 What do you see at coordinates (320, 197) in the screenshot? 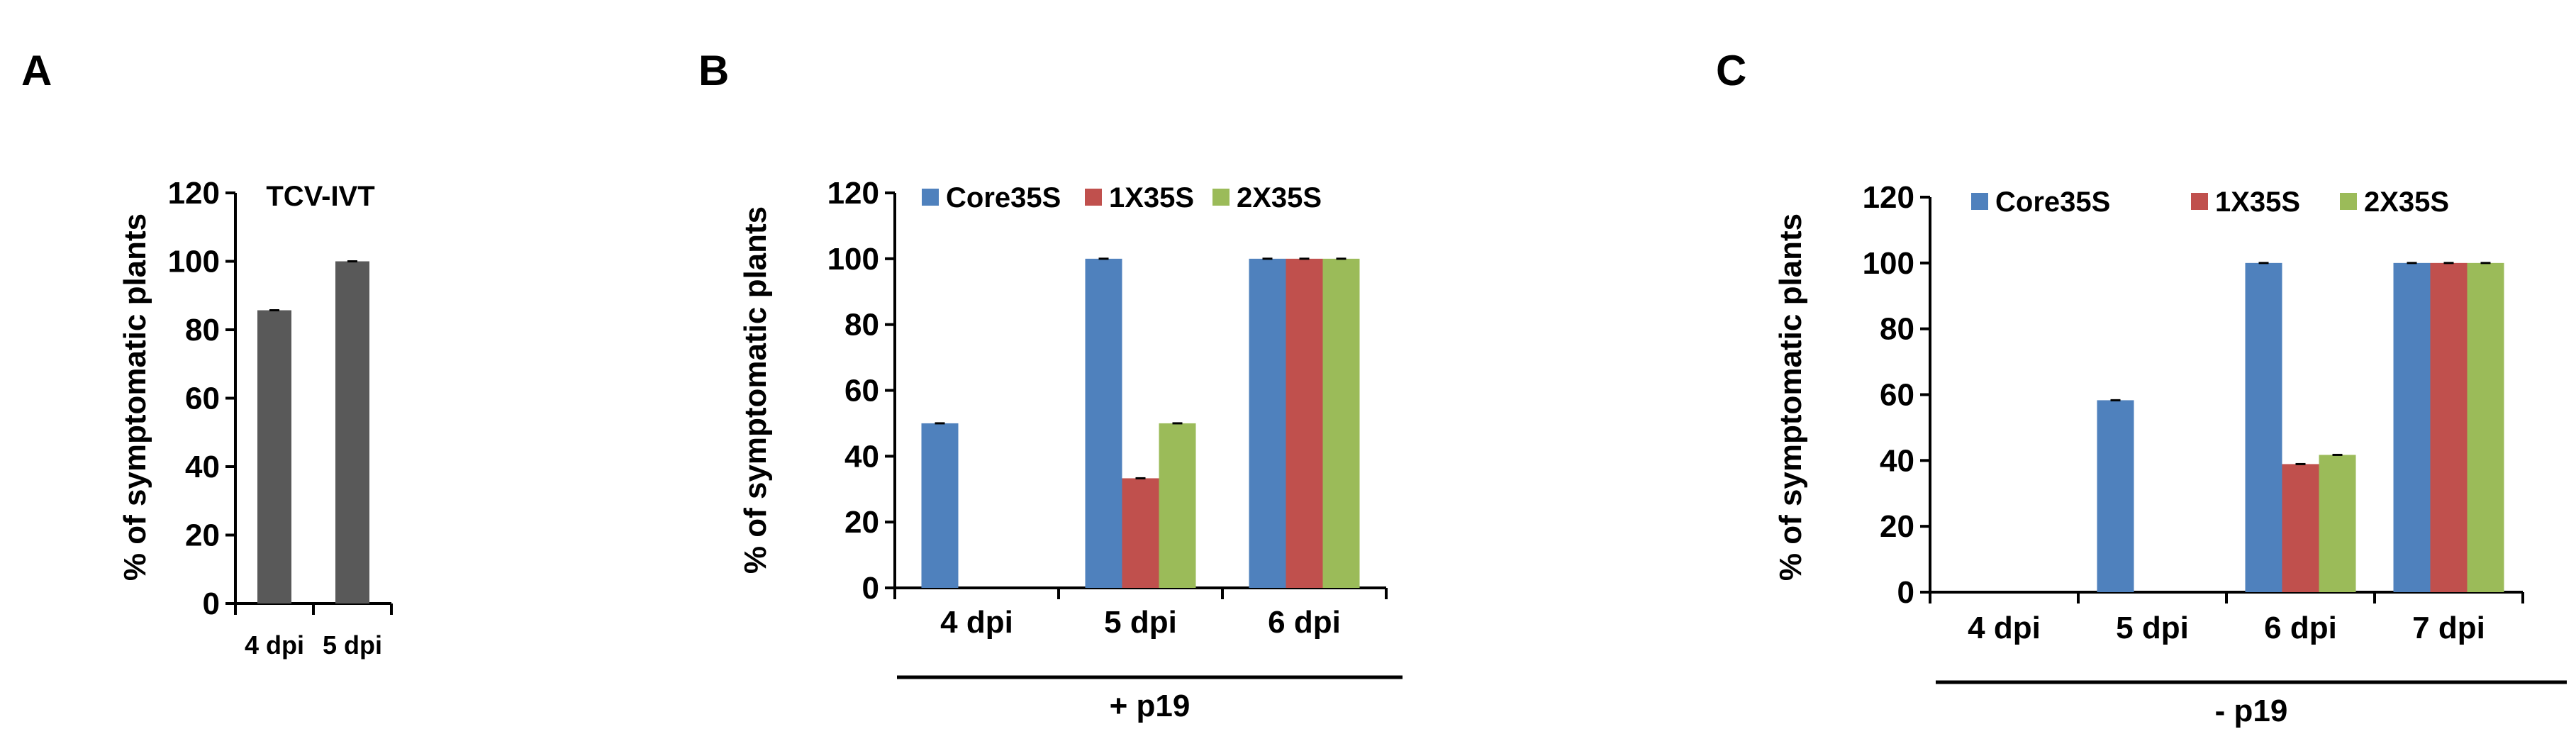
I see `chart-annotation: TCV-IVT` at bounding box center [320, 197].